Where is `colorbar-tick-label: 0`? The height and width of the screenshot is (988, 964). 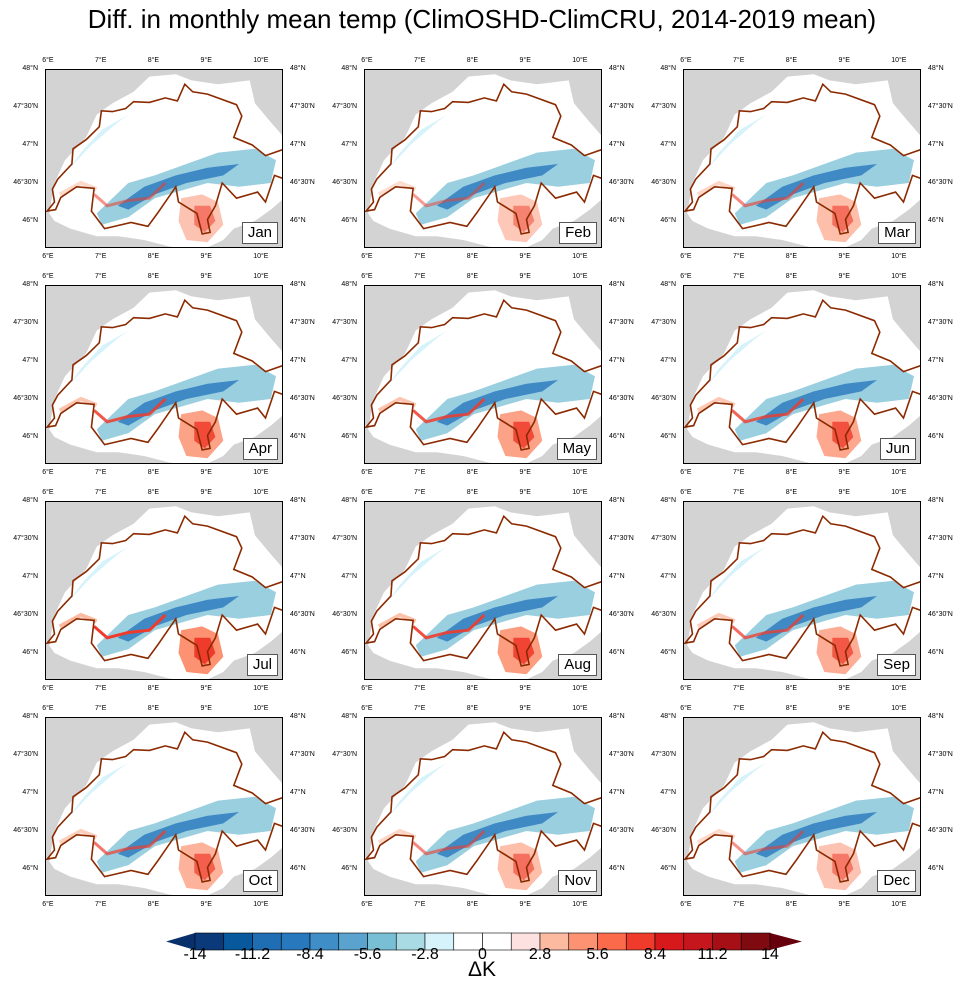
colorbar-tick-label: 0 is located at coordinates (482, 954).